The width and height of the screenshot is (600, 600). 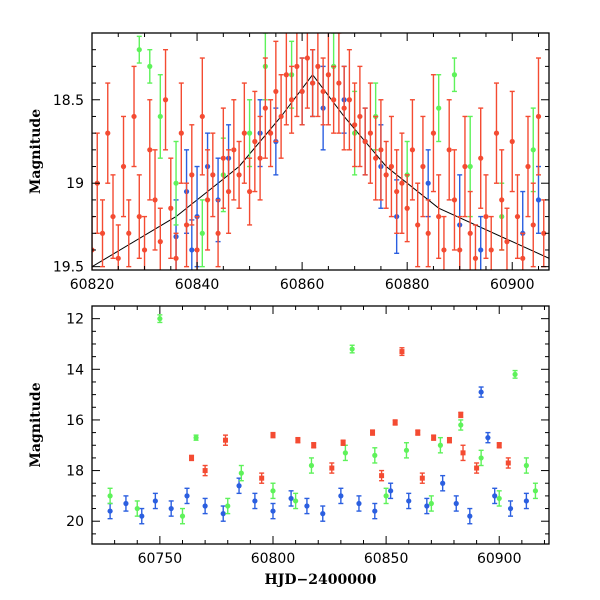 What do you see at coordinates (499, 559) in the screenshot?
I see `x-tick-label: 60900` at bounding box center [499, 559].